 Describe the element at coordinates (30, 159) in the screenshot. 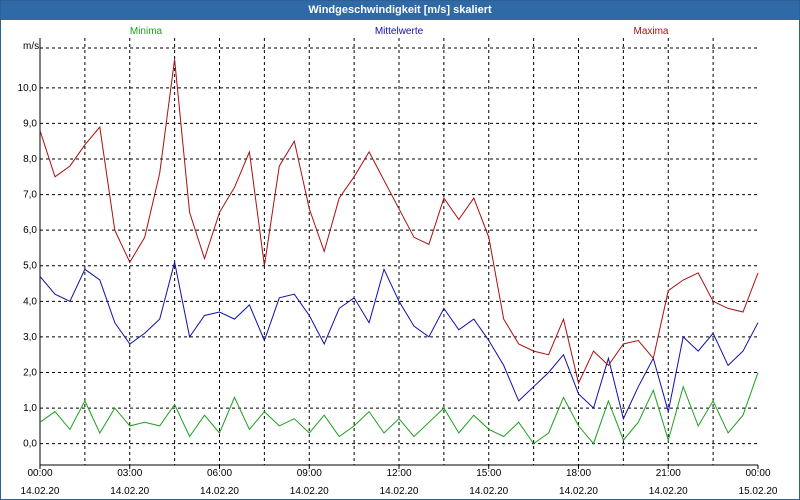

I see `y-tick-label: 8,0` at that location.